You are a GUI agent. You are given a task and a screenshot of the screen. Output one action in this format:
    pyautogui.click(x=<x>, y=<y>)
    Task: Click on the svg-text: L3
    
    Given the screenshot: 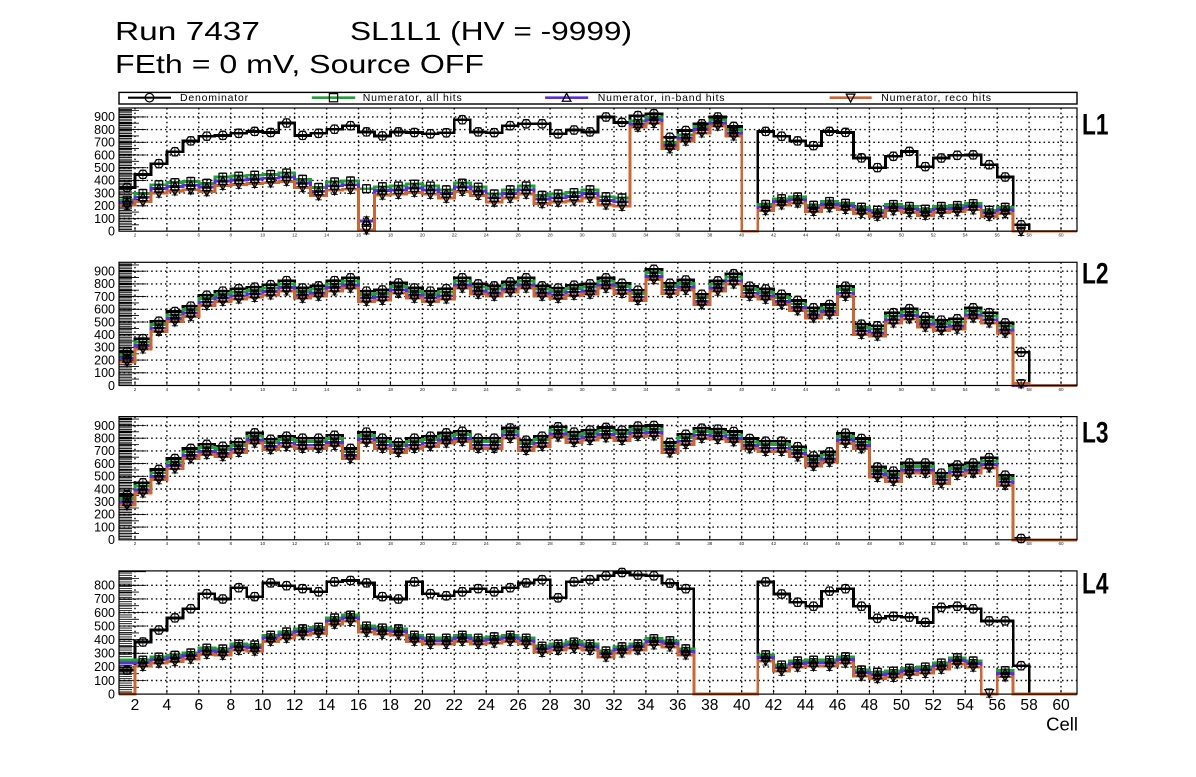 What is the action you would take?
    pyautogui.click(x=1095, y=433)
    